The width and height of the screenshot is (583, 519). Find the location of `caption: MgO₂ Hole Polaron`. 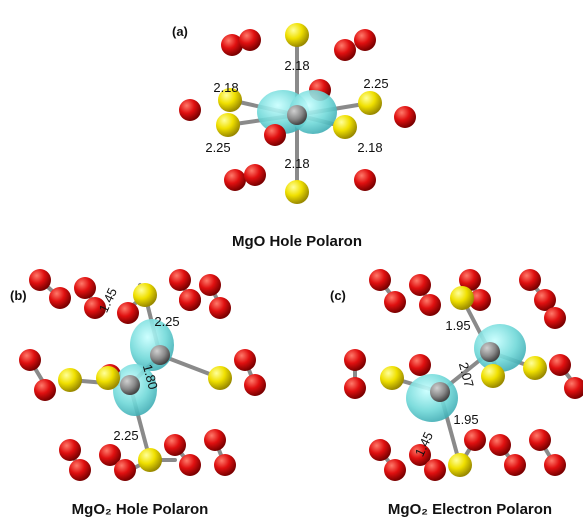

caption: MgO₂ Hole Polaron is located at coordinates (140, 509).